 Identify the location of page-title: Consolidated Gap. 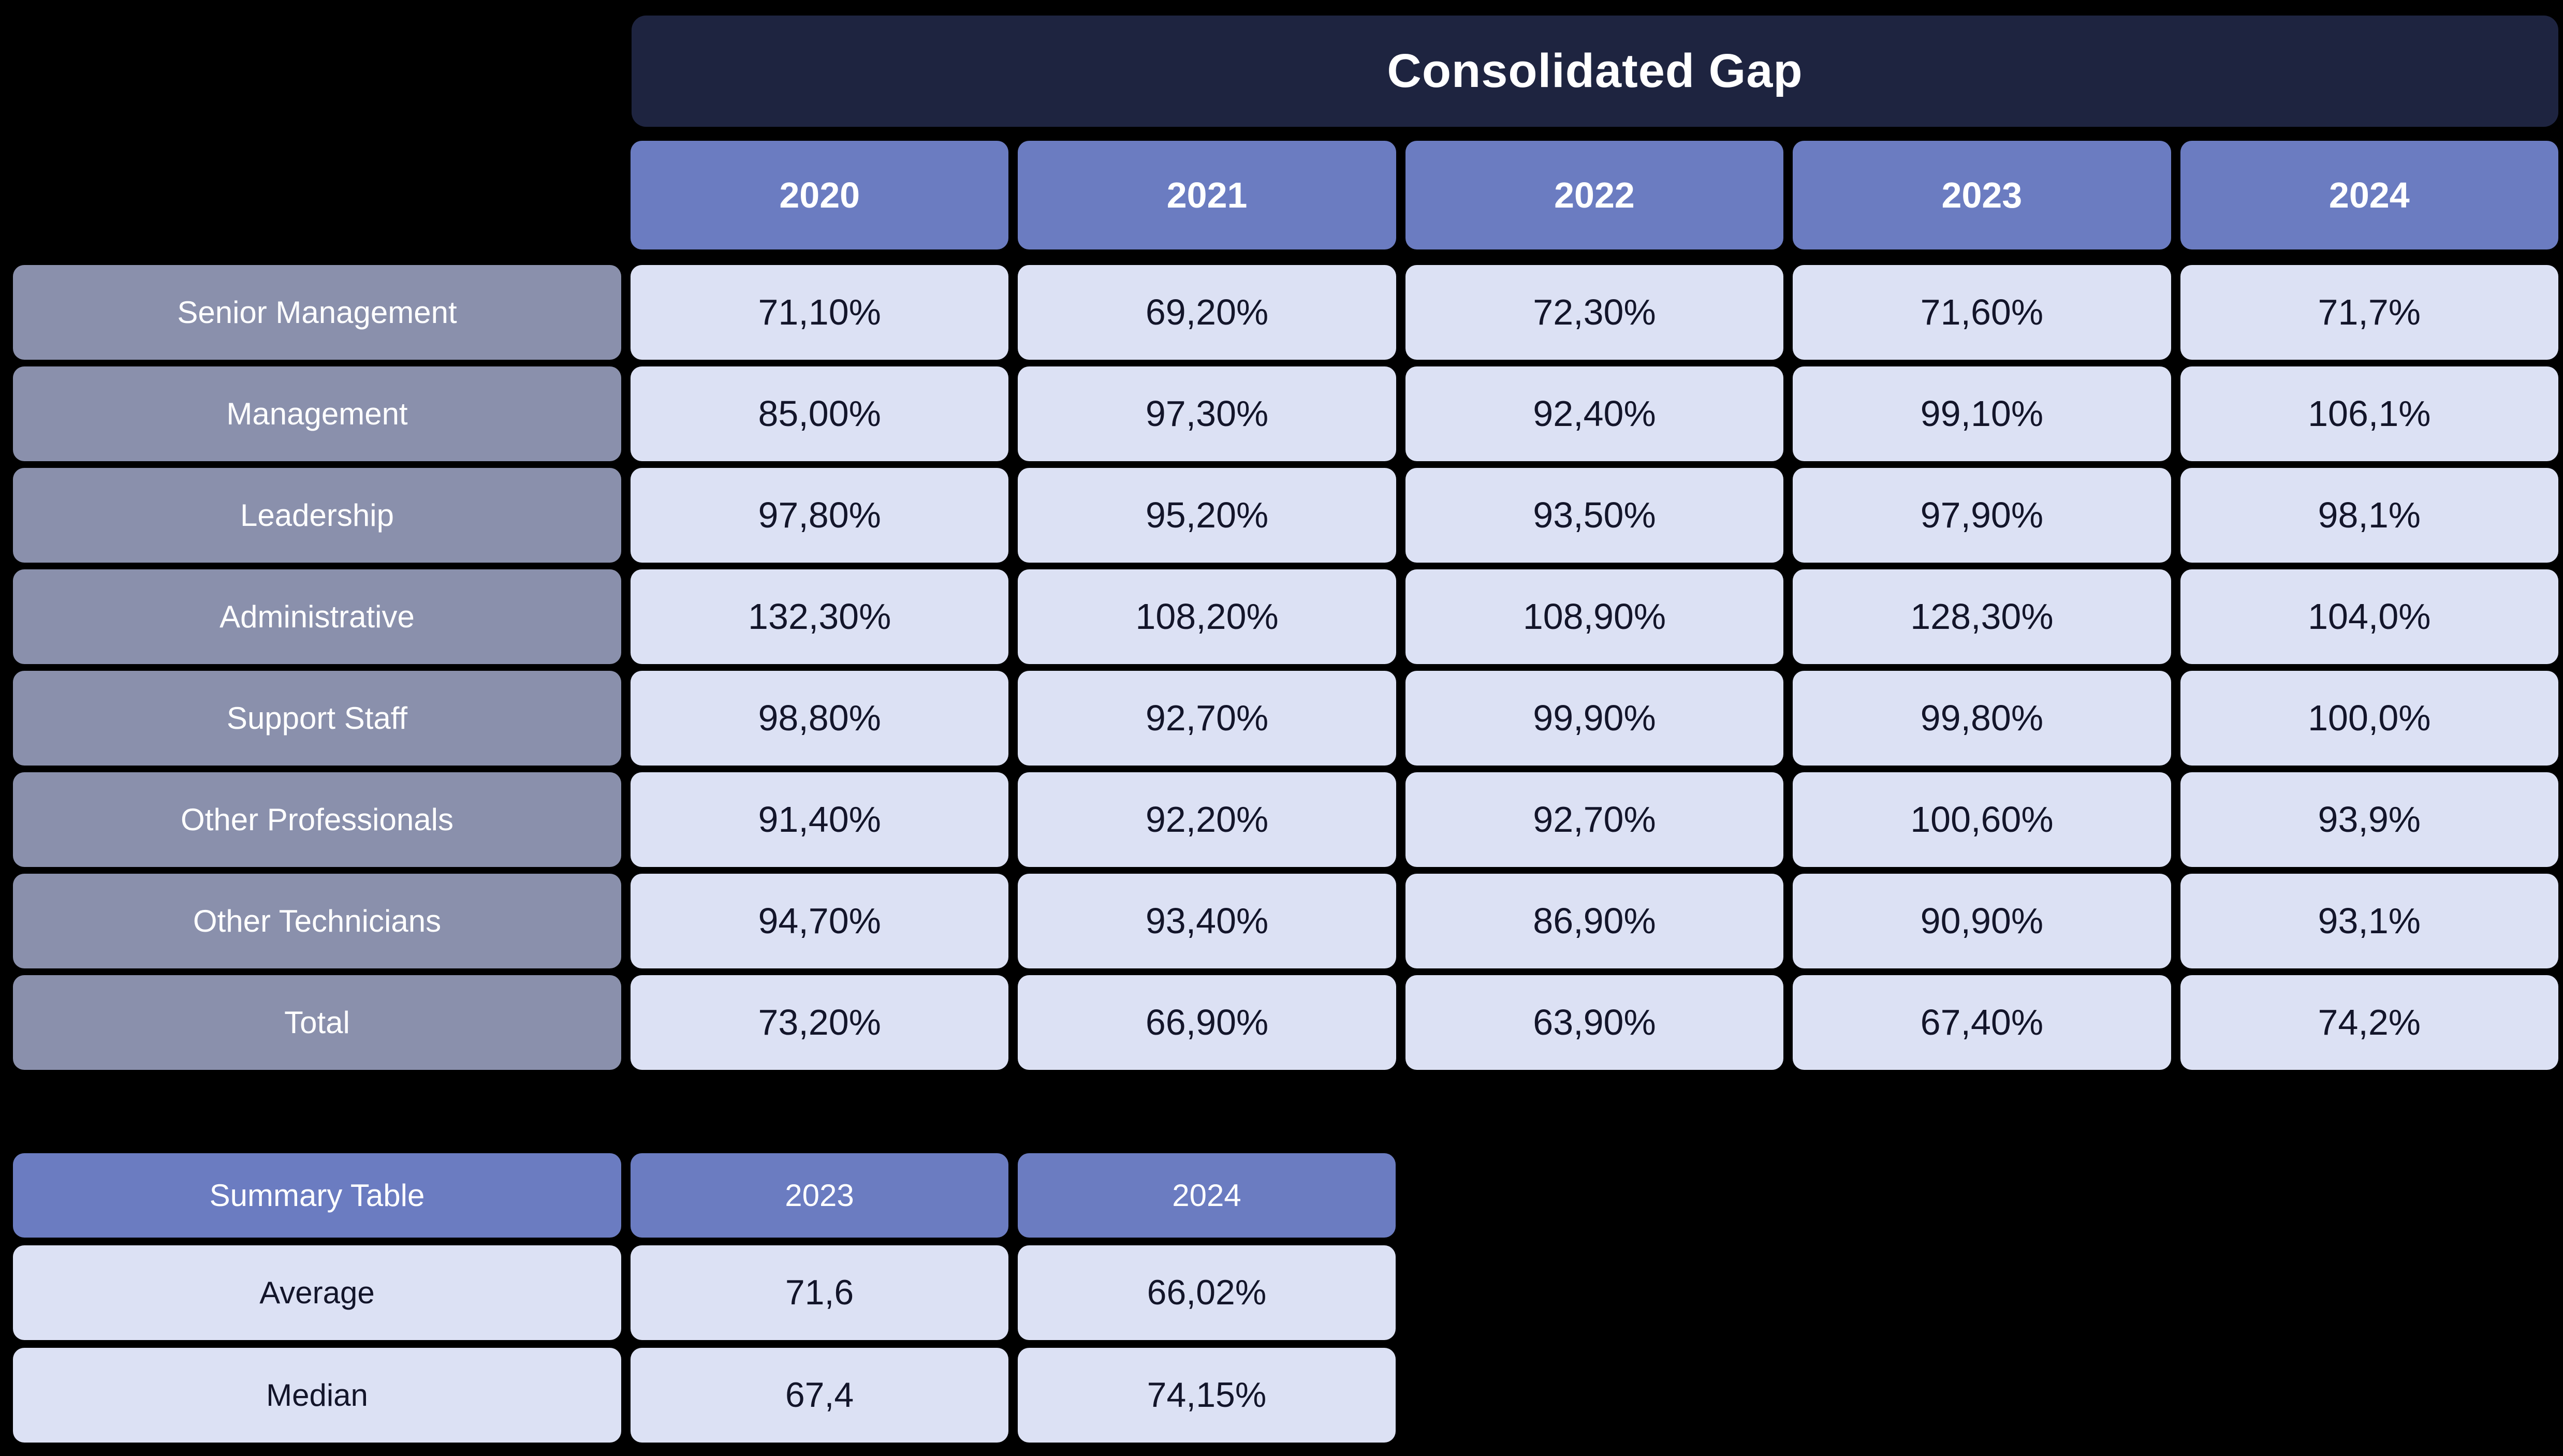
(1595, 71).